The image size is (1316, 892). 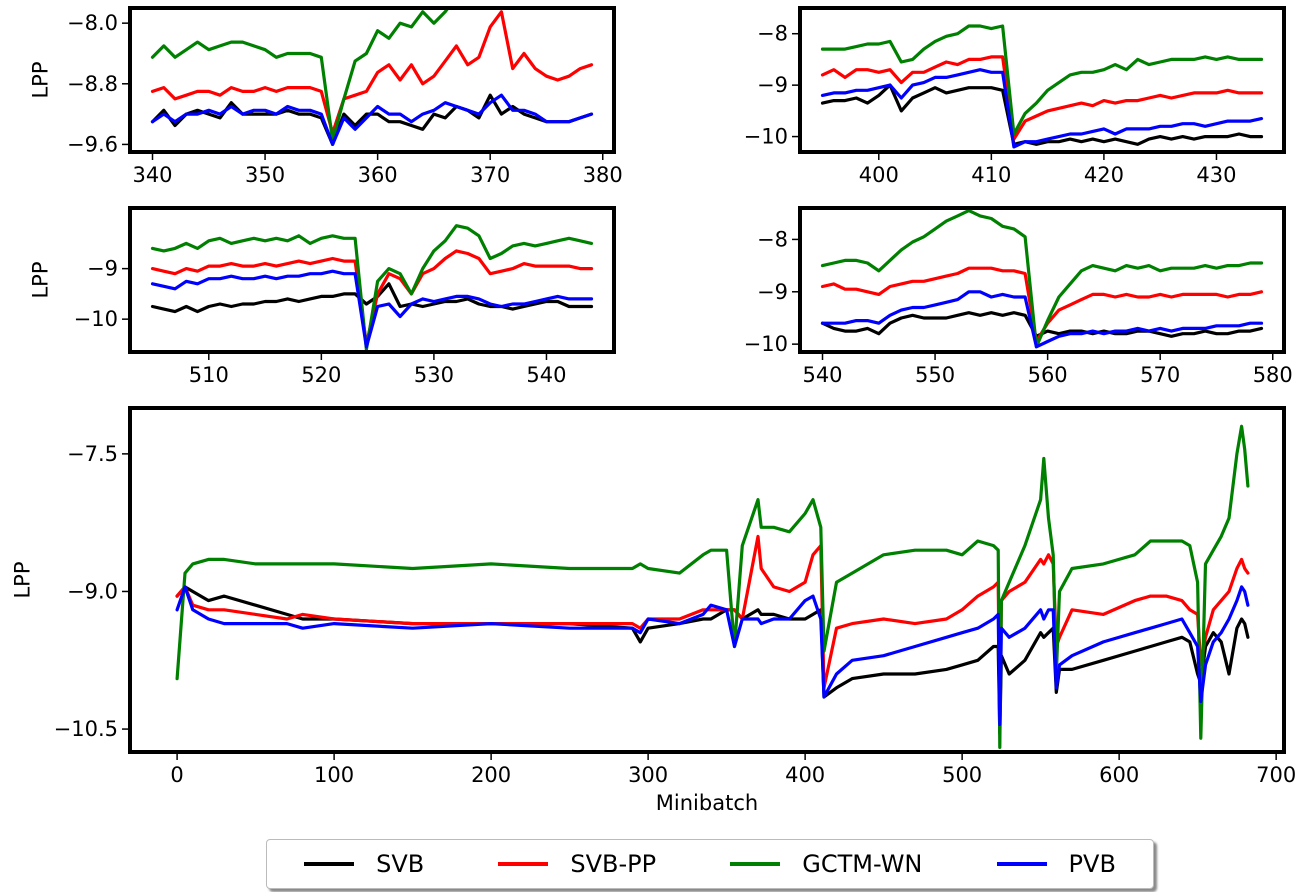 What do you see at coordinates (434, 375) in the screenshot?
I see `x-tick-label: 530` at bounding box center [434, 375].